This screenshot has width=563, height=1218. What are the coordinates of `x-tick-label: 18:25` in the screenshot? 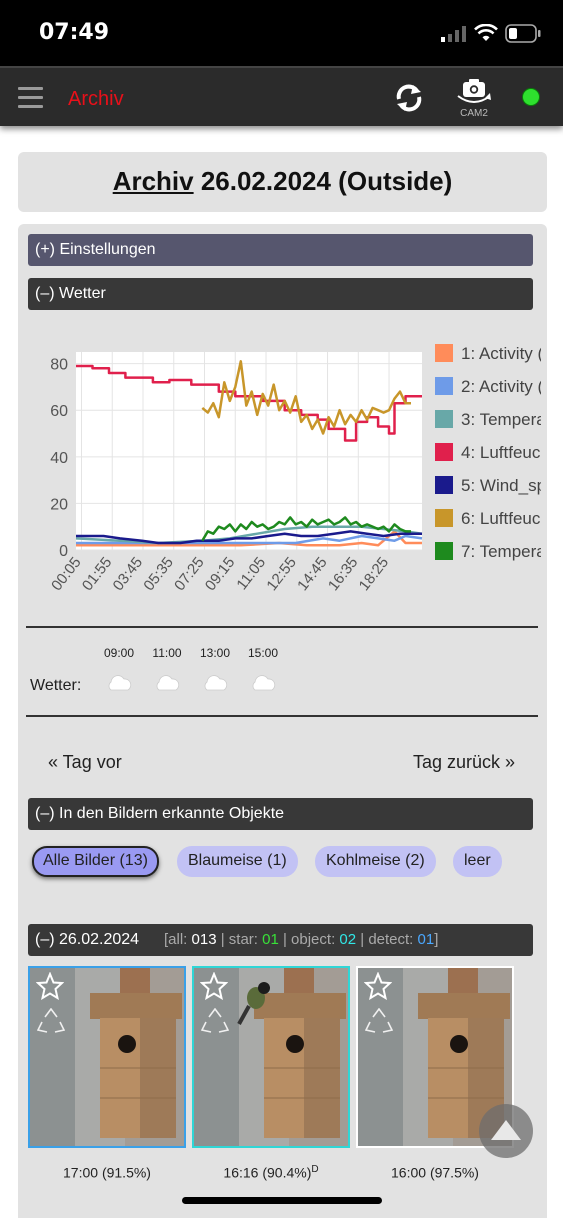 It's located at (374, 574).